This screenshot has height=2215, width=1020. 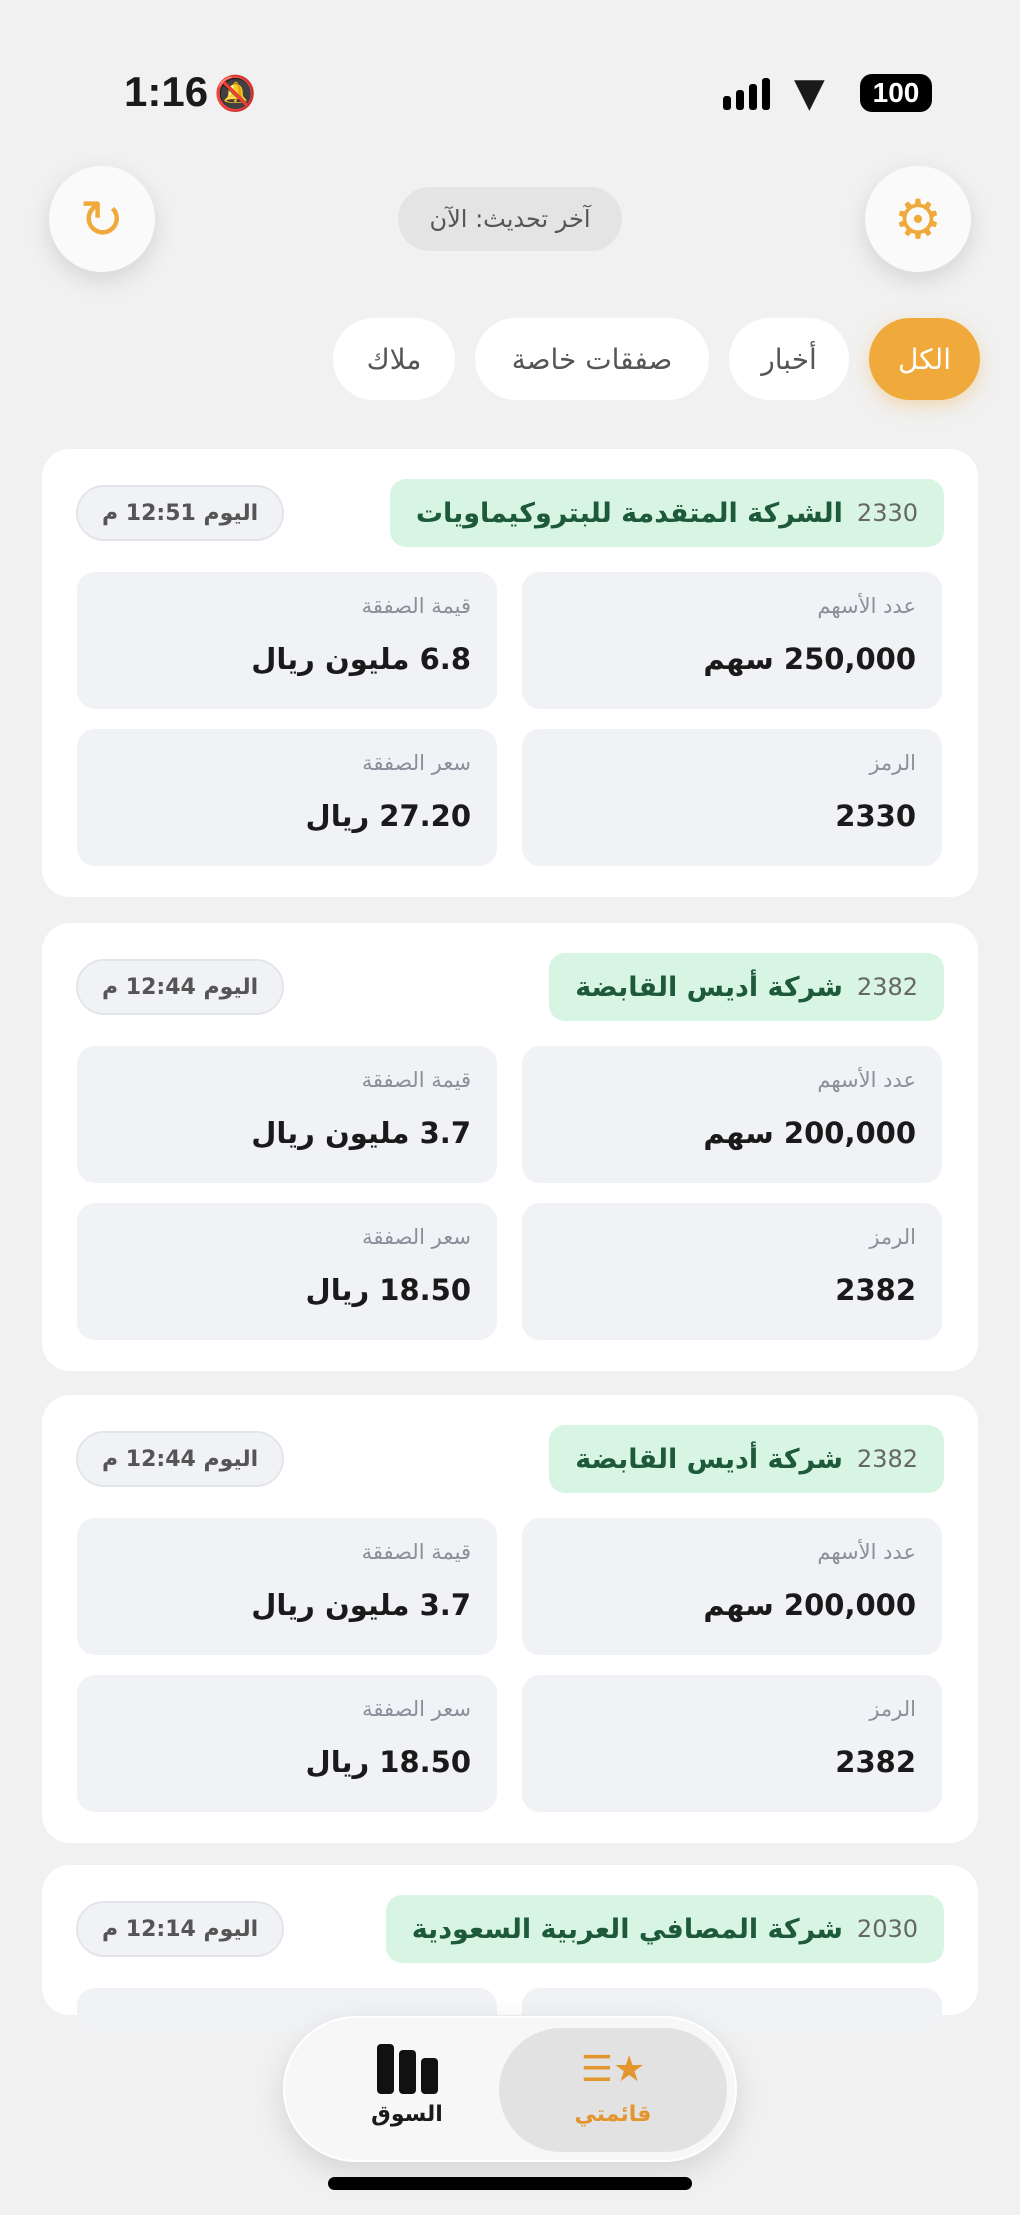 I want to click on gear-icon: ⚙, so click(x=918, y=219).